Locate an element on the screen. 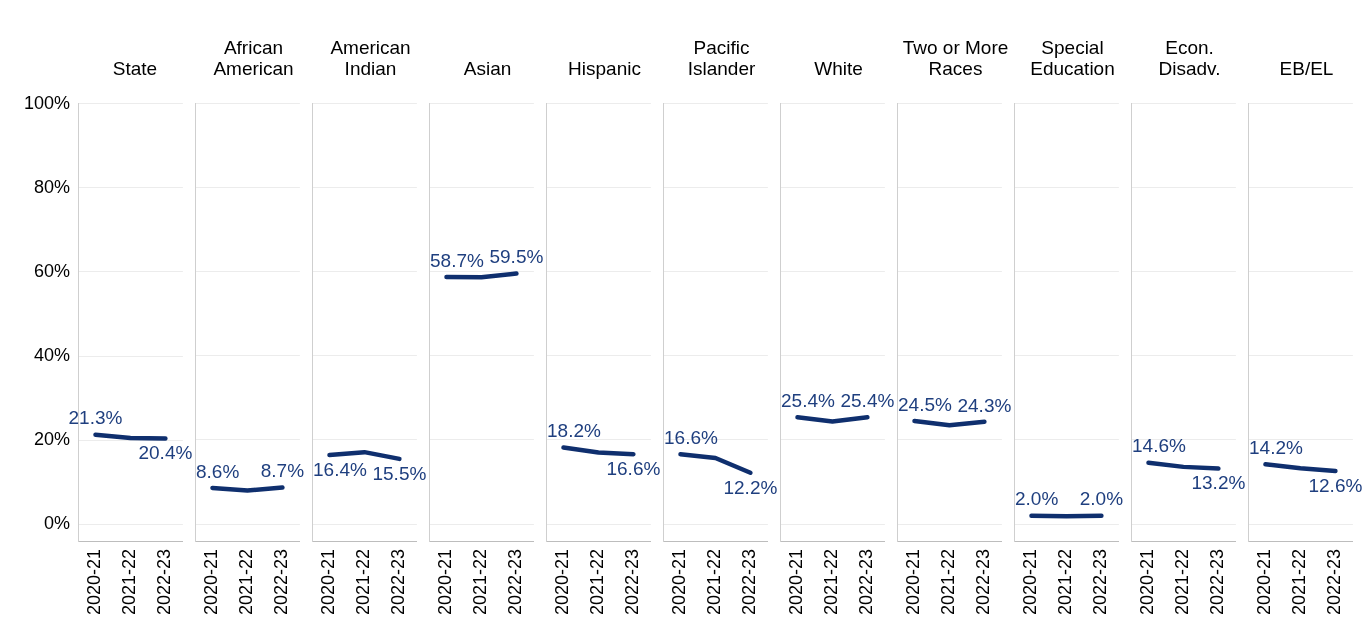 Image resolution: width=1364 pixels, height=638 pixels. chart-title: White is located at coordinates (838, 69).